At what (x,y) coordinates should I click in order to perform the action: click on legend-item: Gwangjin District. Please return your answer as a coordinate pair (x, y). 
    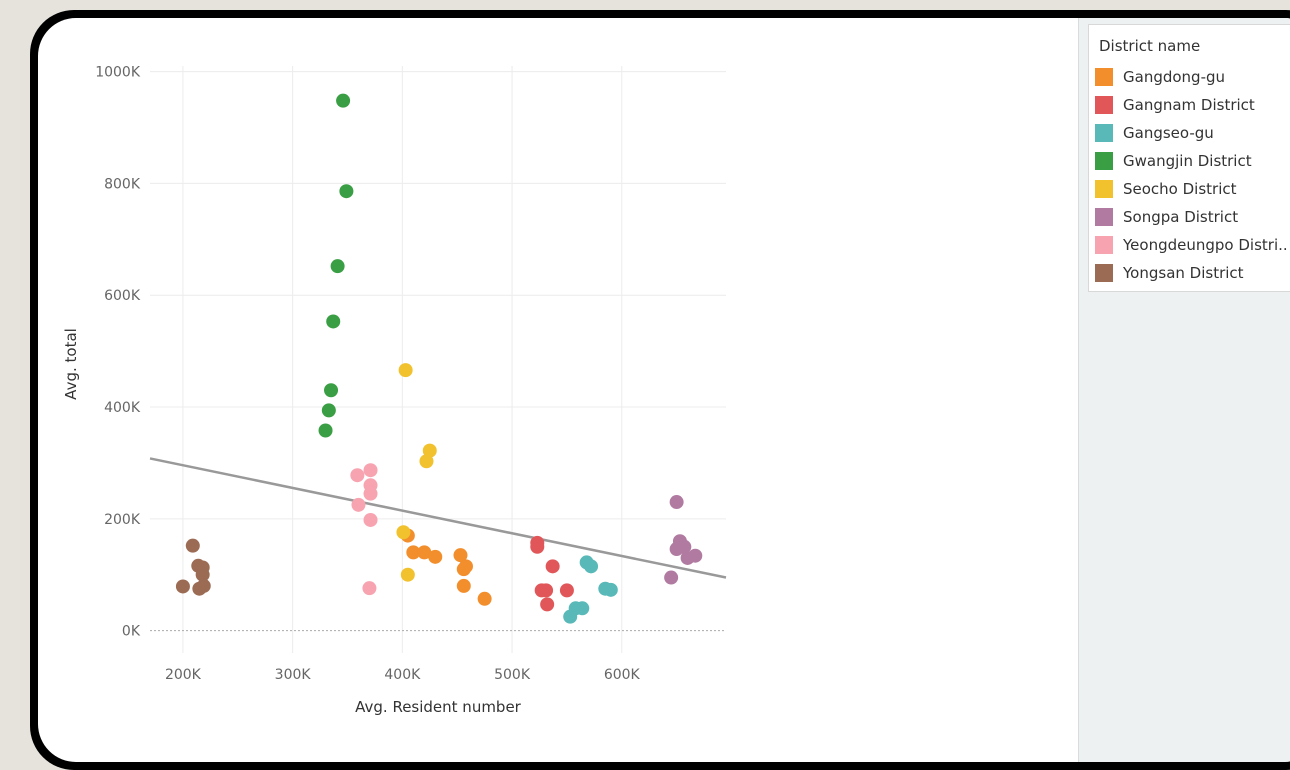
    Looking at the image, I should click on (1189, 161).